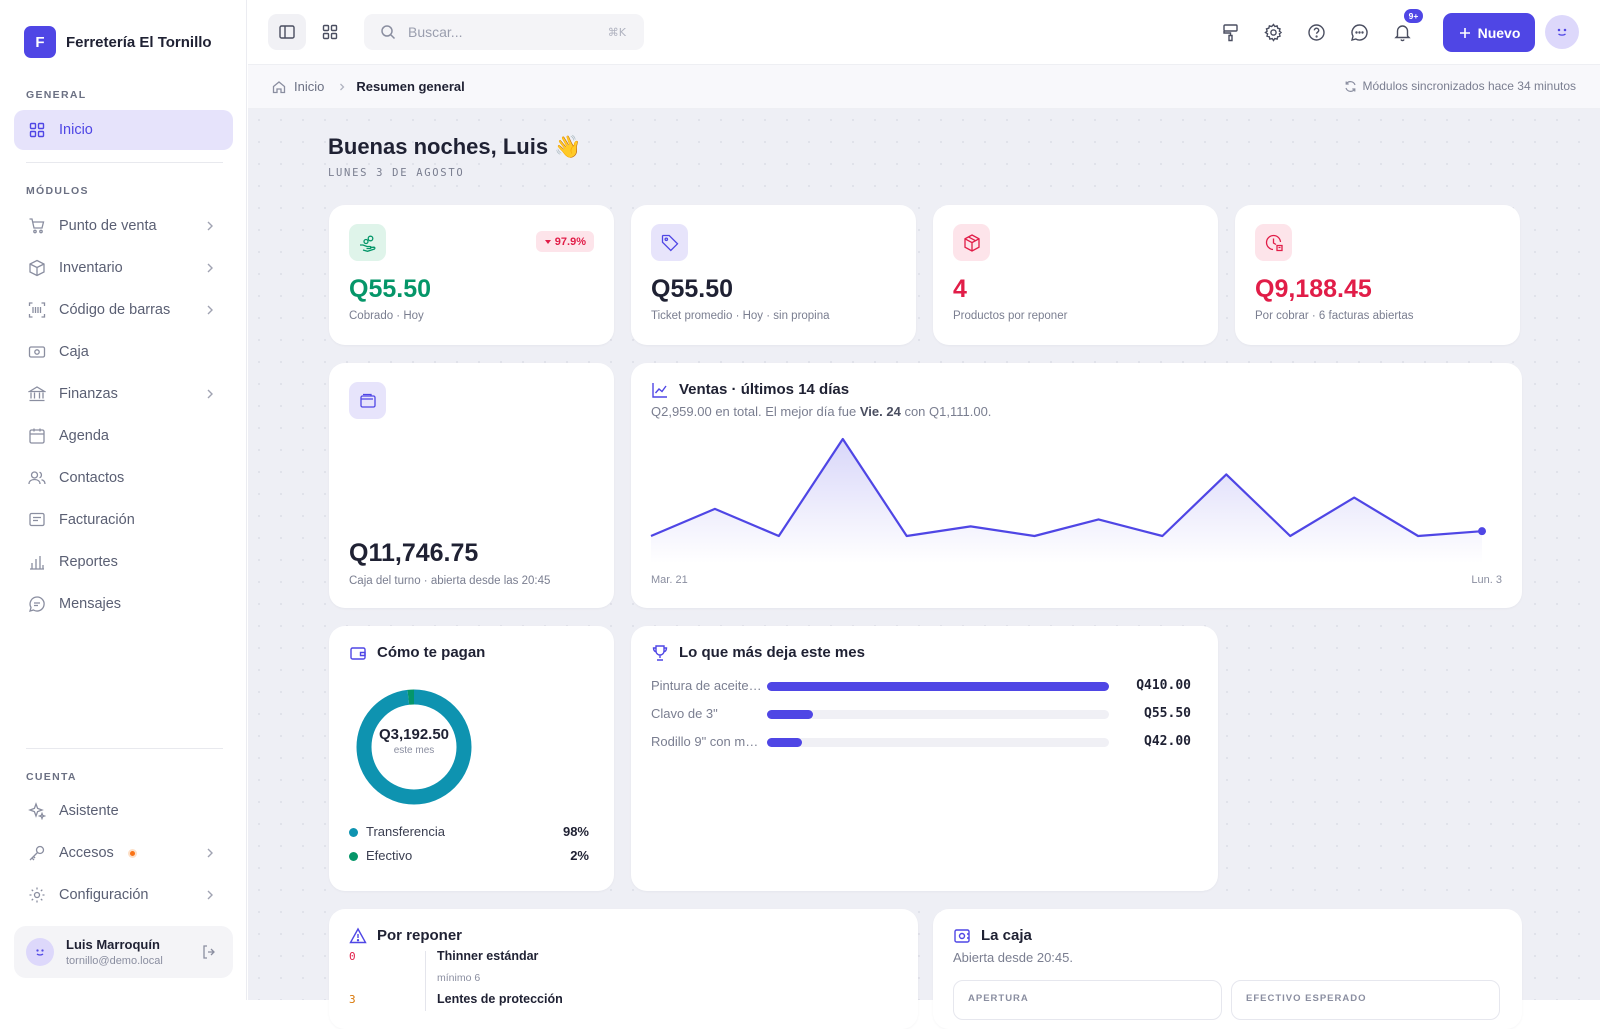 The height and width of the screenshot is (1029, 1600). I want to click on expected-label: EFECTIVO ESPERADO, so click(1306, 998).